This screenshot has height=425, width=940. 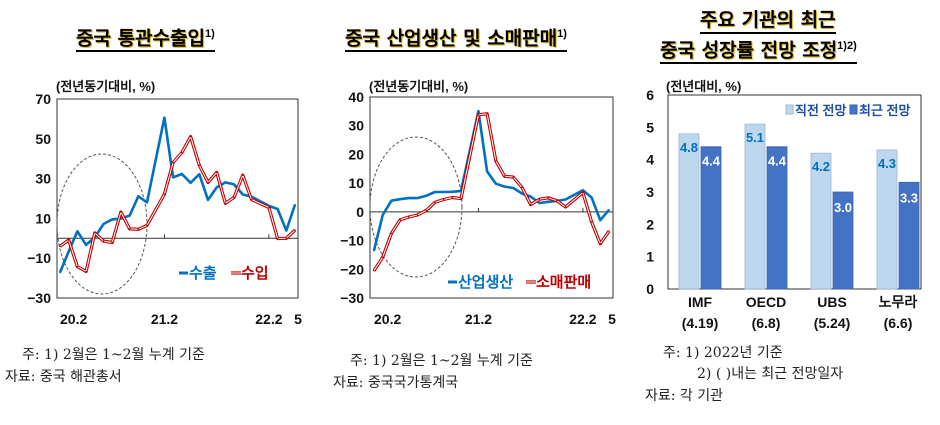 What do you see at coordinates (612, 319) in the screenshot?
I see `chart2-x-tick-label: 5` at bounding box center [612, 319].